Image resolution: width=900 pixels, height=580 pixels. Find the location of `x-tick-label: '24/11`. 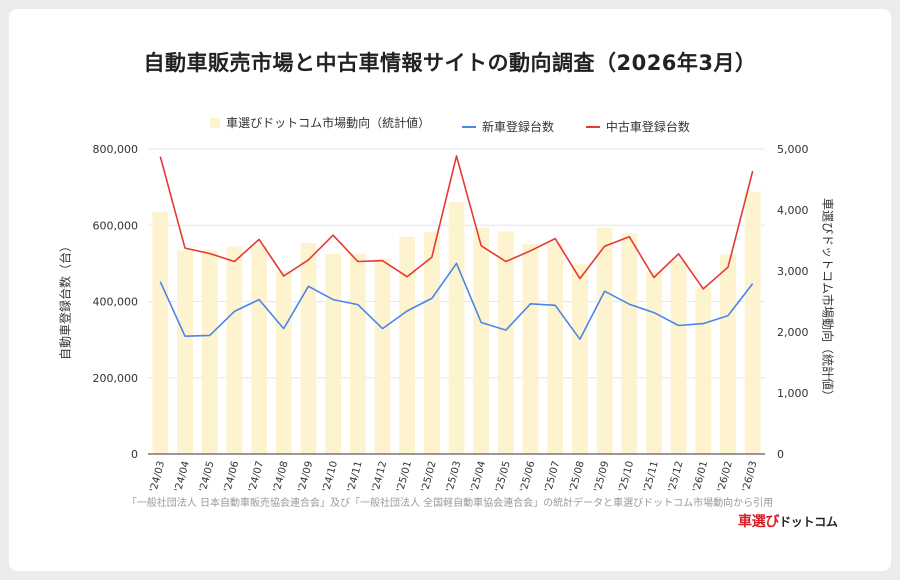

x-tick-label: '24/11 is located at coordinates (355, 476).